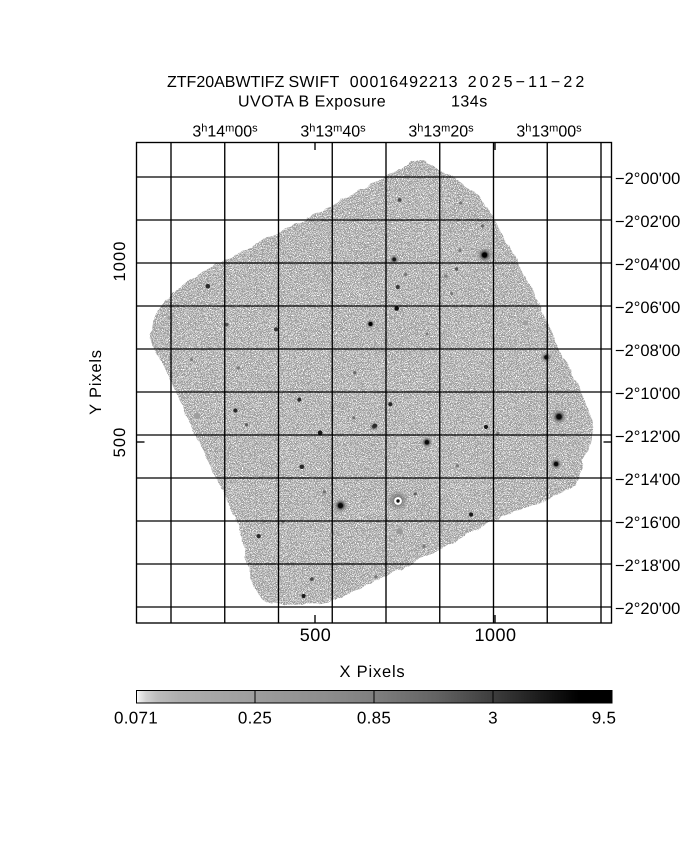 This screenshot has width=680, height=850. What do you see at coordinates (549, 132) in the screenshot?
I see `svg-text: 3h13m00s` at bounding box center [549, 132].